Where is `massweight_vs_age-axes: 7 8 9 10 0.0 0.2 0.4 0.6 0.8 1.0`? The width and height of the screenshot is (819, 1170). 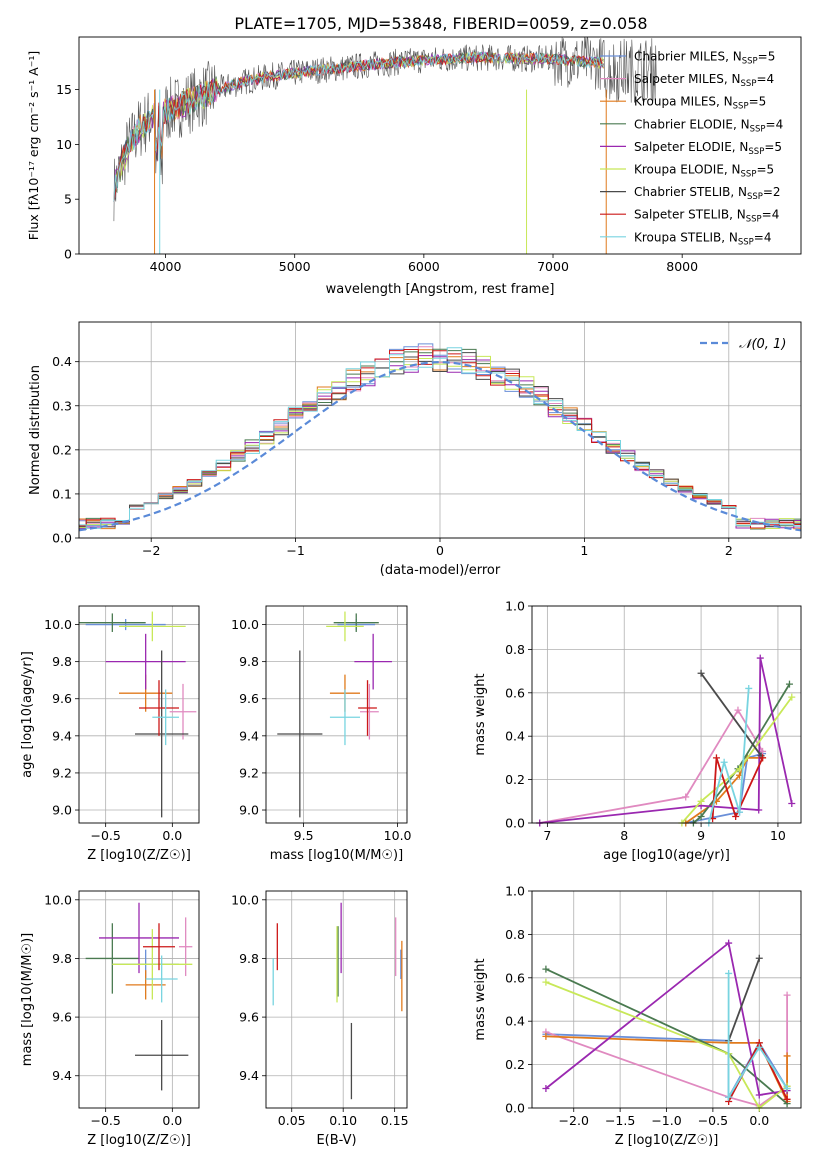
massweight_vs_age-axes: 7 8 9 10 0.0 0.2 0.4 0.6 0.8 1.0 is located at coordinates (653, 721).